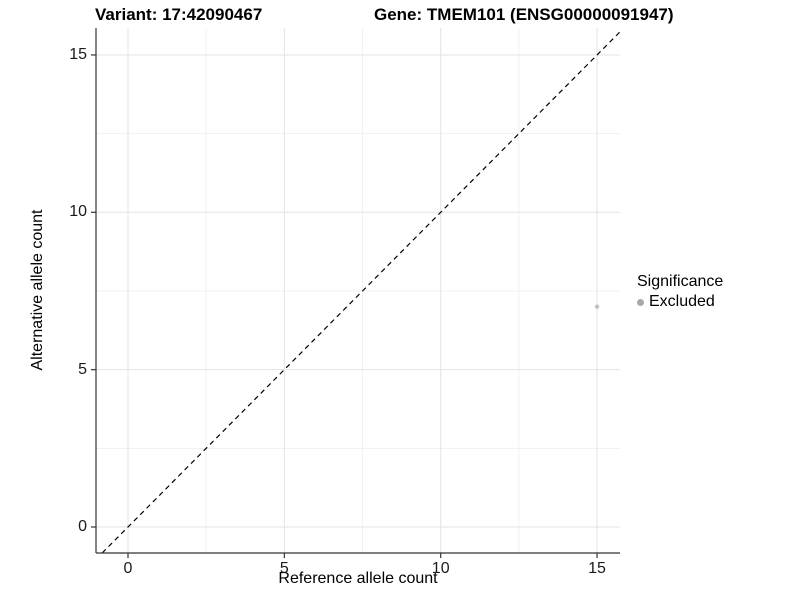 The width and height of the screenshot is (800, 600). Describe the element at coordinates (128, 568) in the screenshot. I see `x-tick-label: 0` at that location.